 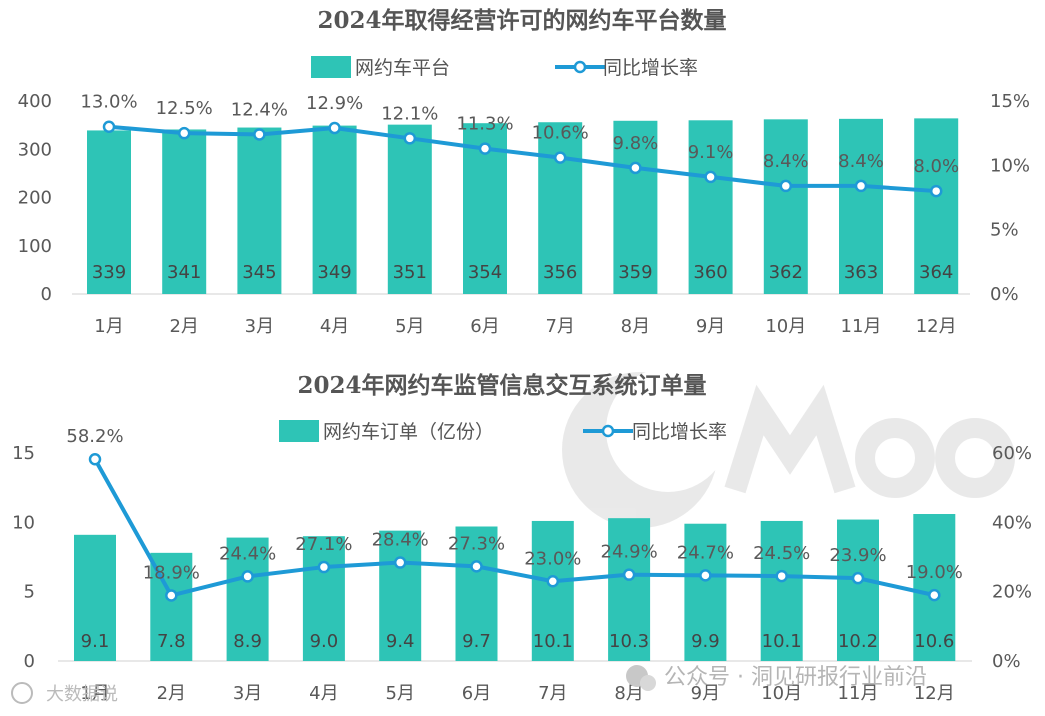 What do you see at coordinates (521, 20) in the screenshot?
I see `chart-title: 2024年取得经营许可的网约车平台数量` at bounding box center [521, 20].